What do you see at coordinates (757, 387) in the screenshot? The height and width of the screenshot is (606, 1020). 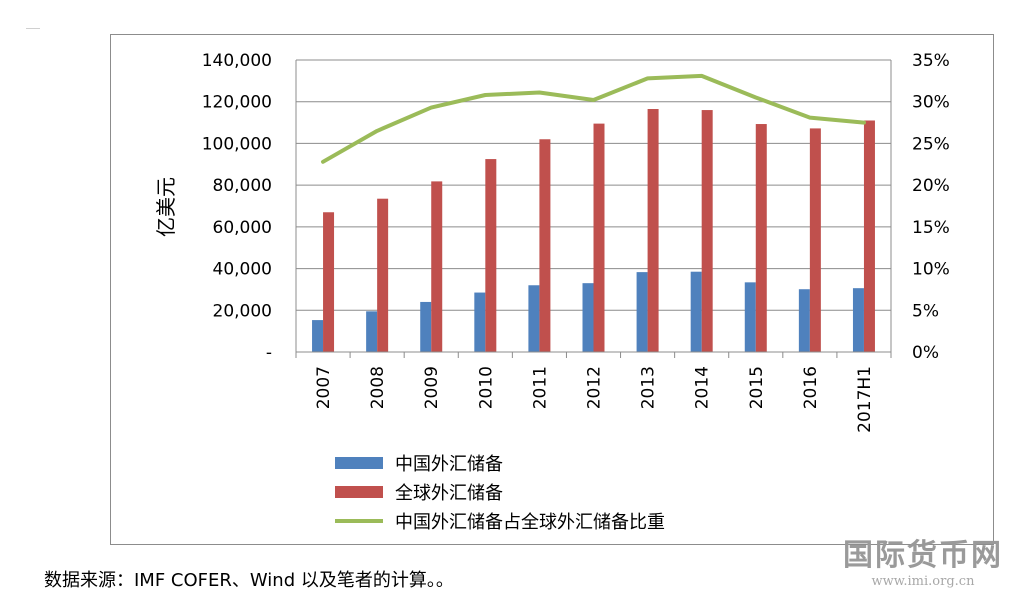 I see `x-tick-label: 2015` at bounding box center [757, 387].